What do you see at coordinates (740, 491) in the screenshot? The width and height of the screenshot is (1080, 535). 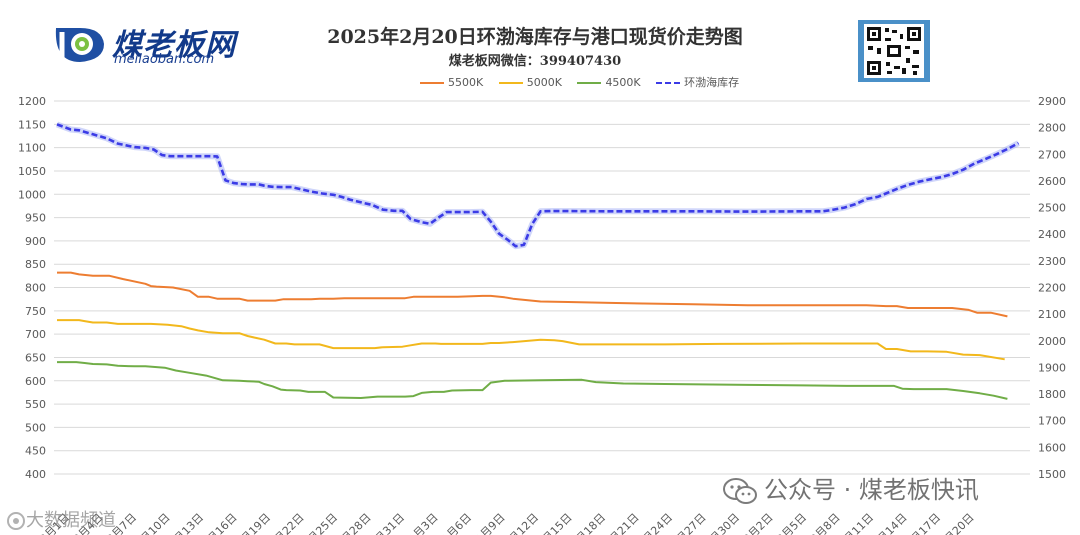 I see `wechat-icon` at bounding box center [740, 491].